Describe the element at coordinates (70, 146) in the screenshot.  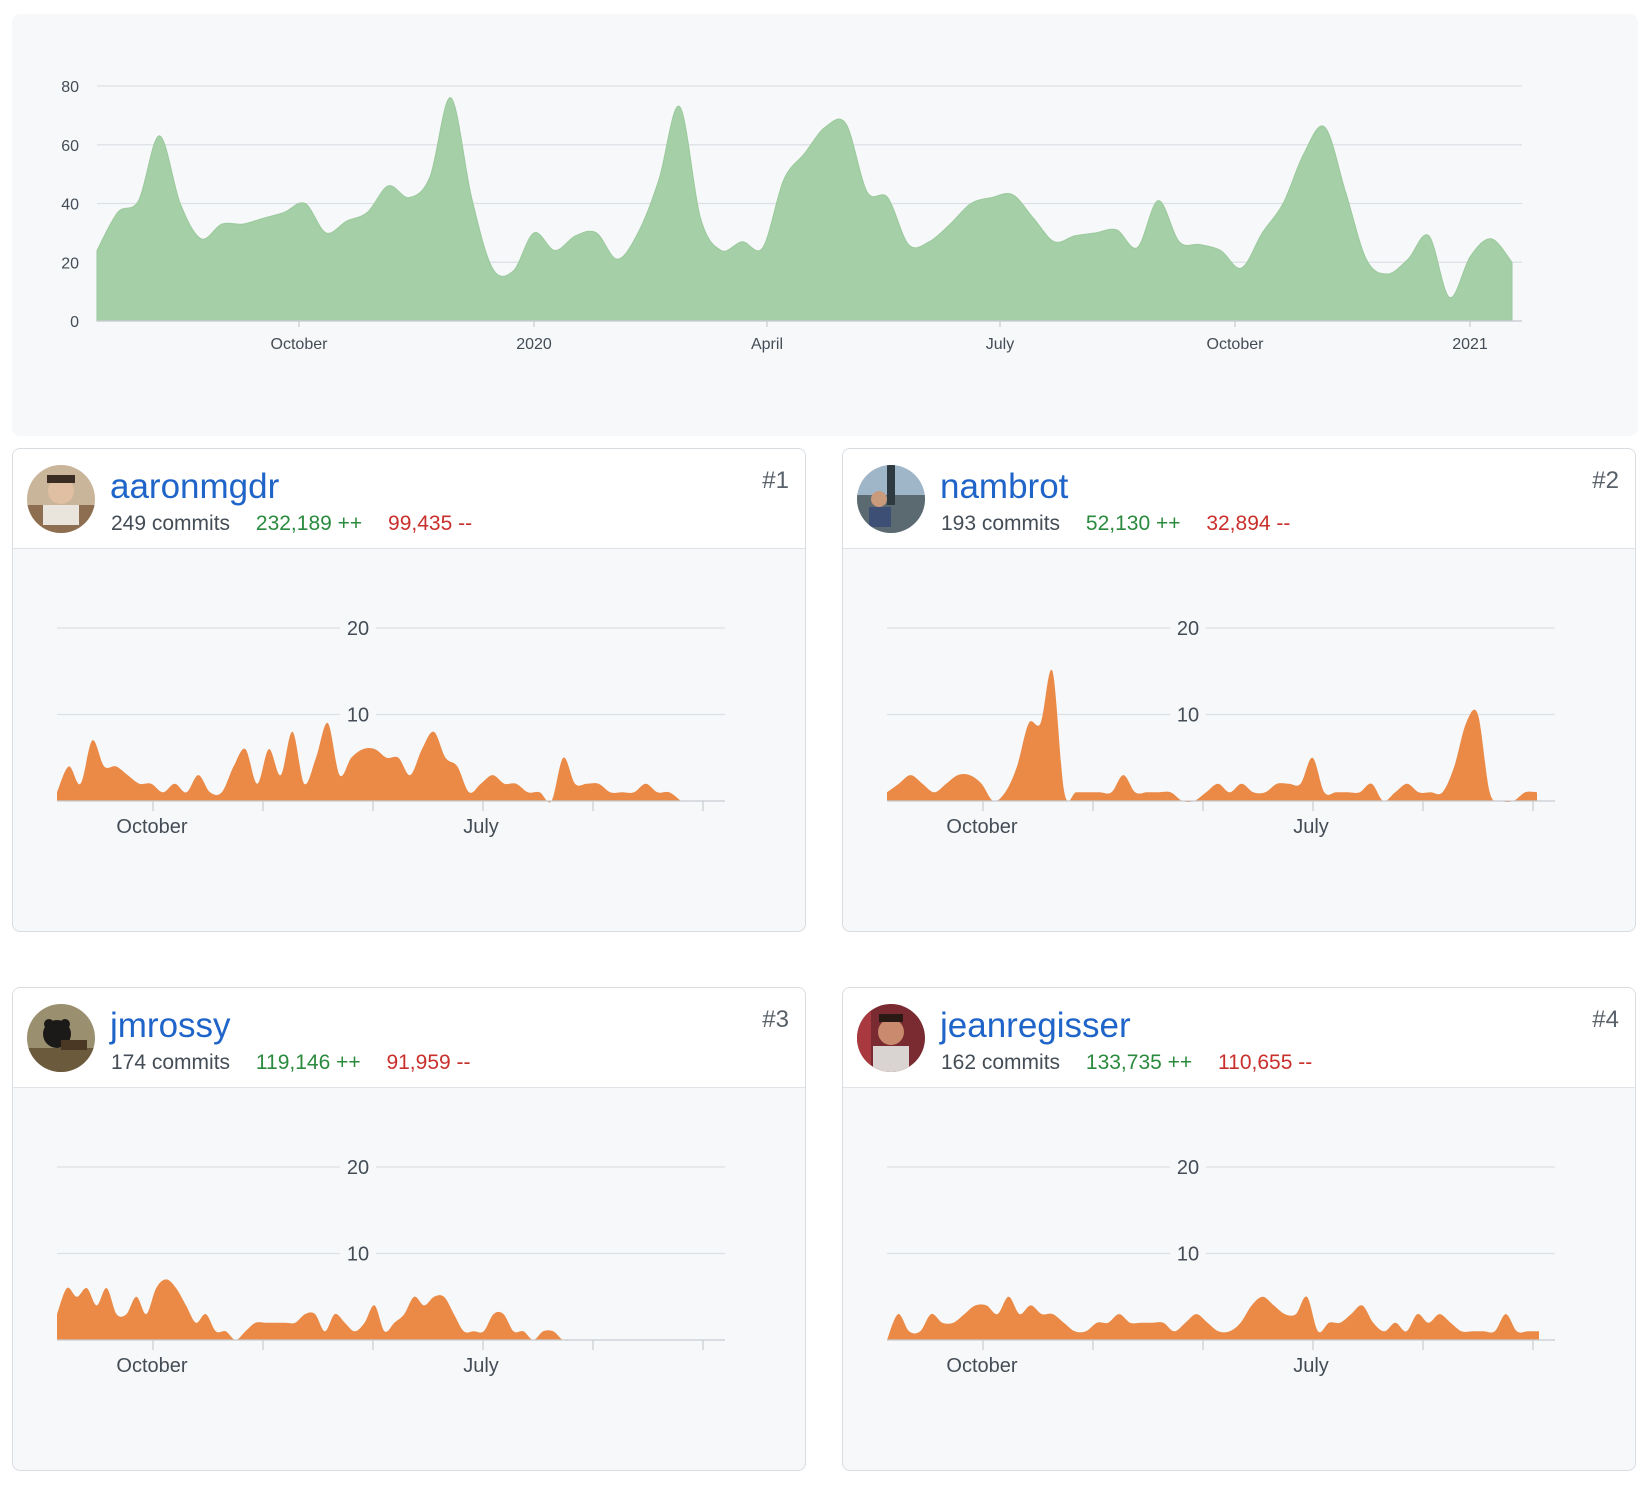
I see `y-tick-label: 60` at that location.